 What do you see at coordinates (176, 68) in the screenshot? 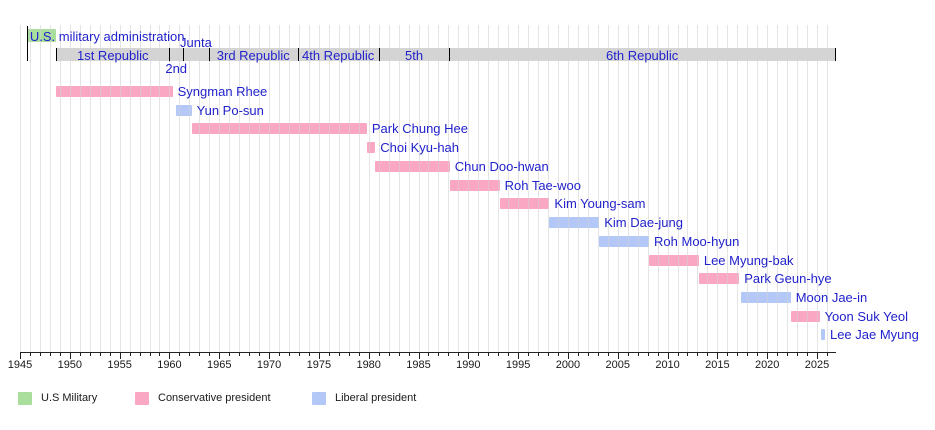
I see `republic-label-2nd: 2nd` at bounding box center [176, 68].